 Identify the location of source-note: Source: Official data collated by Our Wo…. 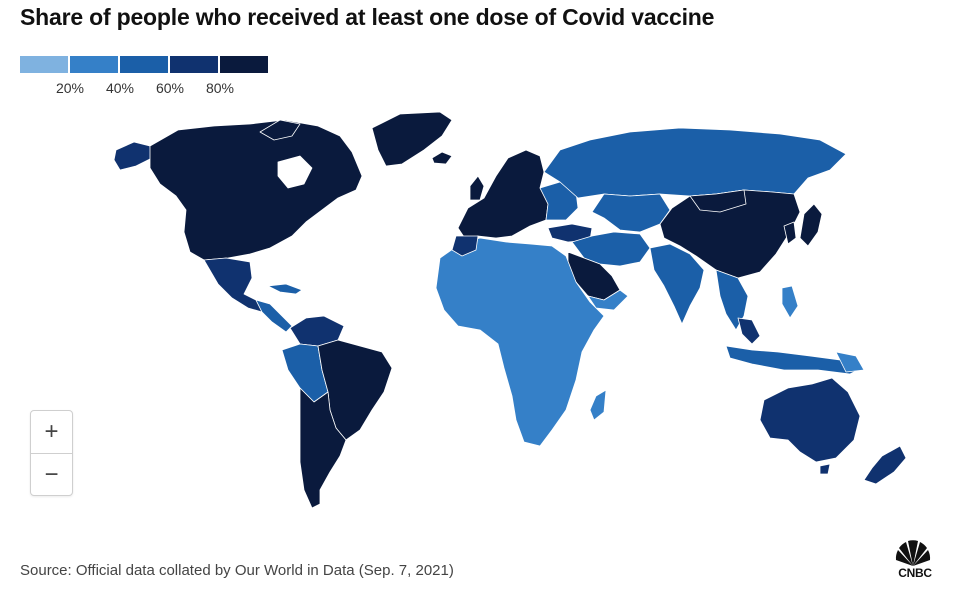
(237, 570).